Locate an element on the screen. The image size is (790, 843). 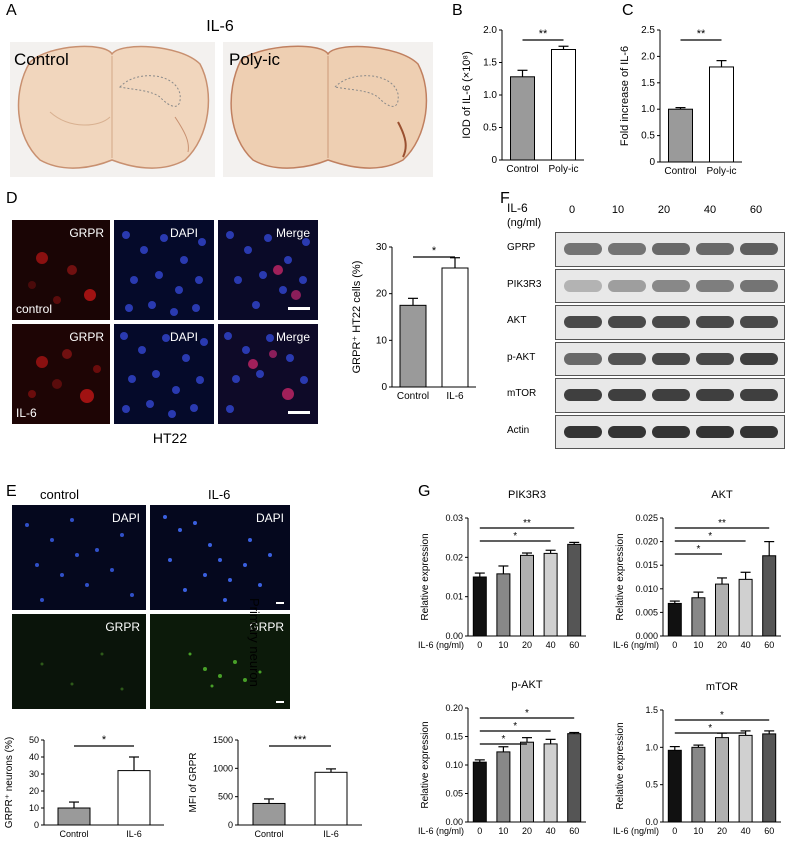
chart-g2-sig-label: * is located at coordinates (710, 536).